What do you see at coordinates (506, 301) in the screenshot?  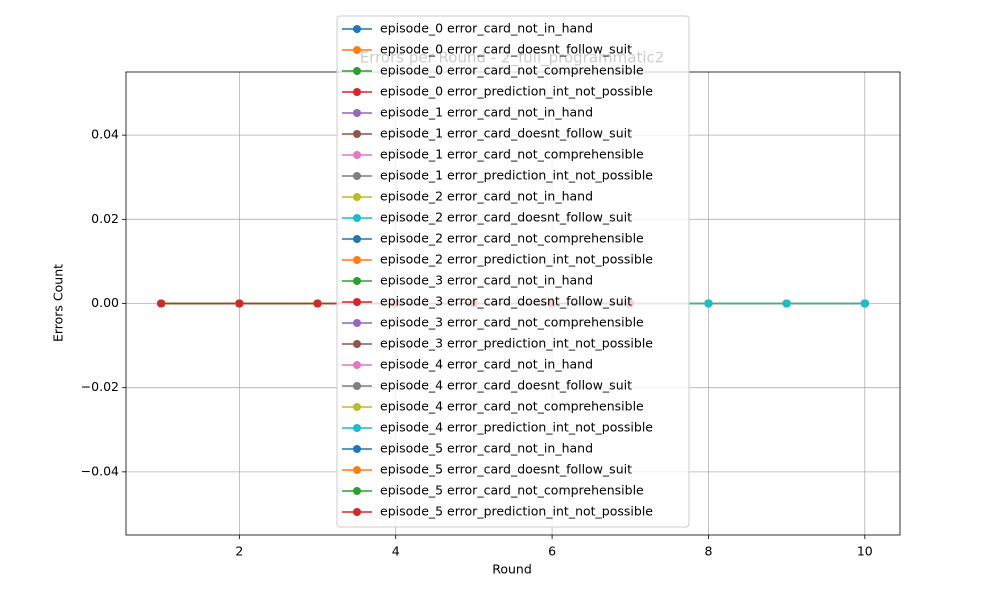 I see `legend-label: episode_3 error_card_doesnt_follow_suit` at bounding box center [506, 301].